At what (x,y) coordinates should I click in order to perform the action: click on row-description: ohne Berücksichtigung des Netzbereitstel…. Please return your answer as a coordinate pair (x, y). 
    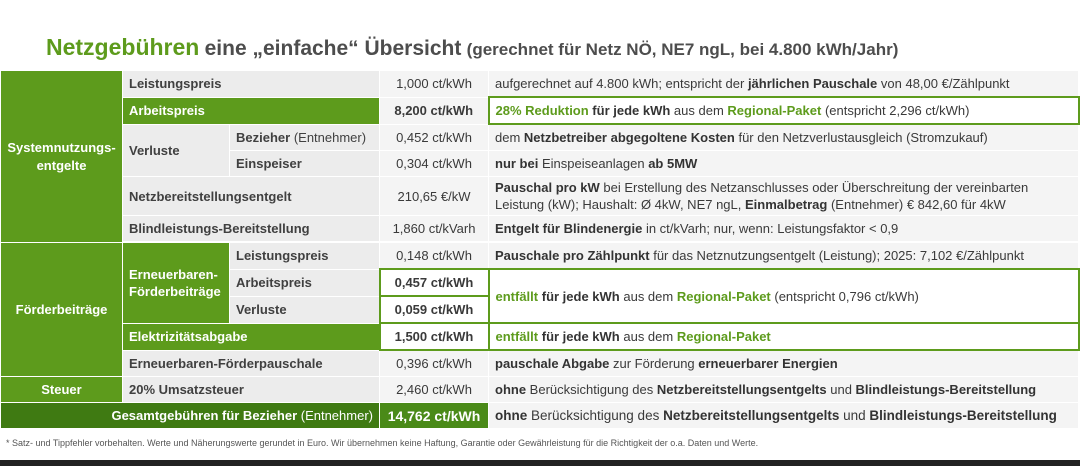
    Looking at the image, I should click on (783, 389).